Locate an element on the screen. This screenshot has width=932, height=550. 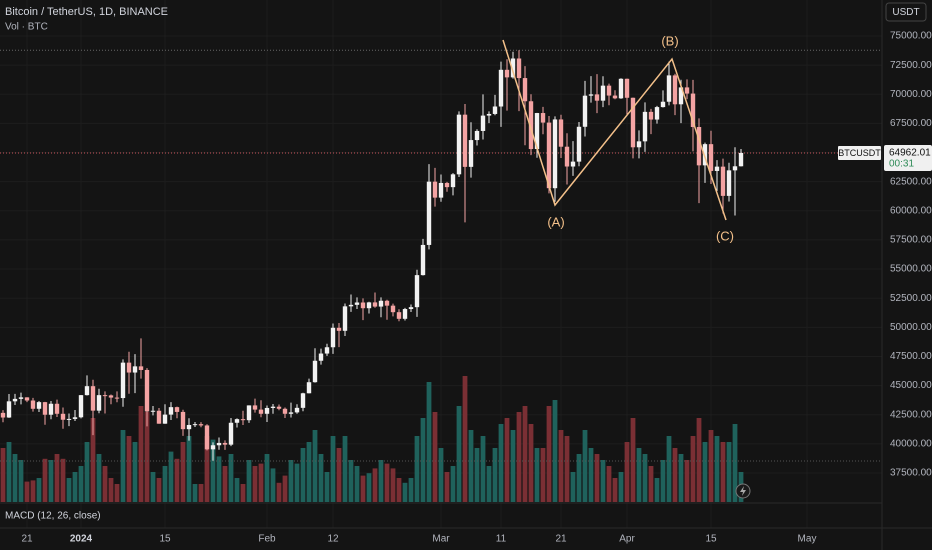
last-price-tag is located at coordinates (908, 158).